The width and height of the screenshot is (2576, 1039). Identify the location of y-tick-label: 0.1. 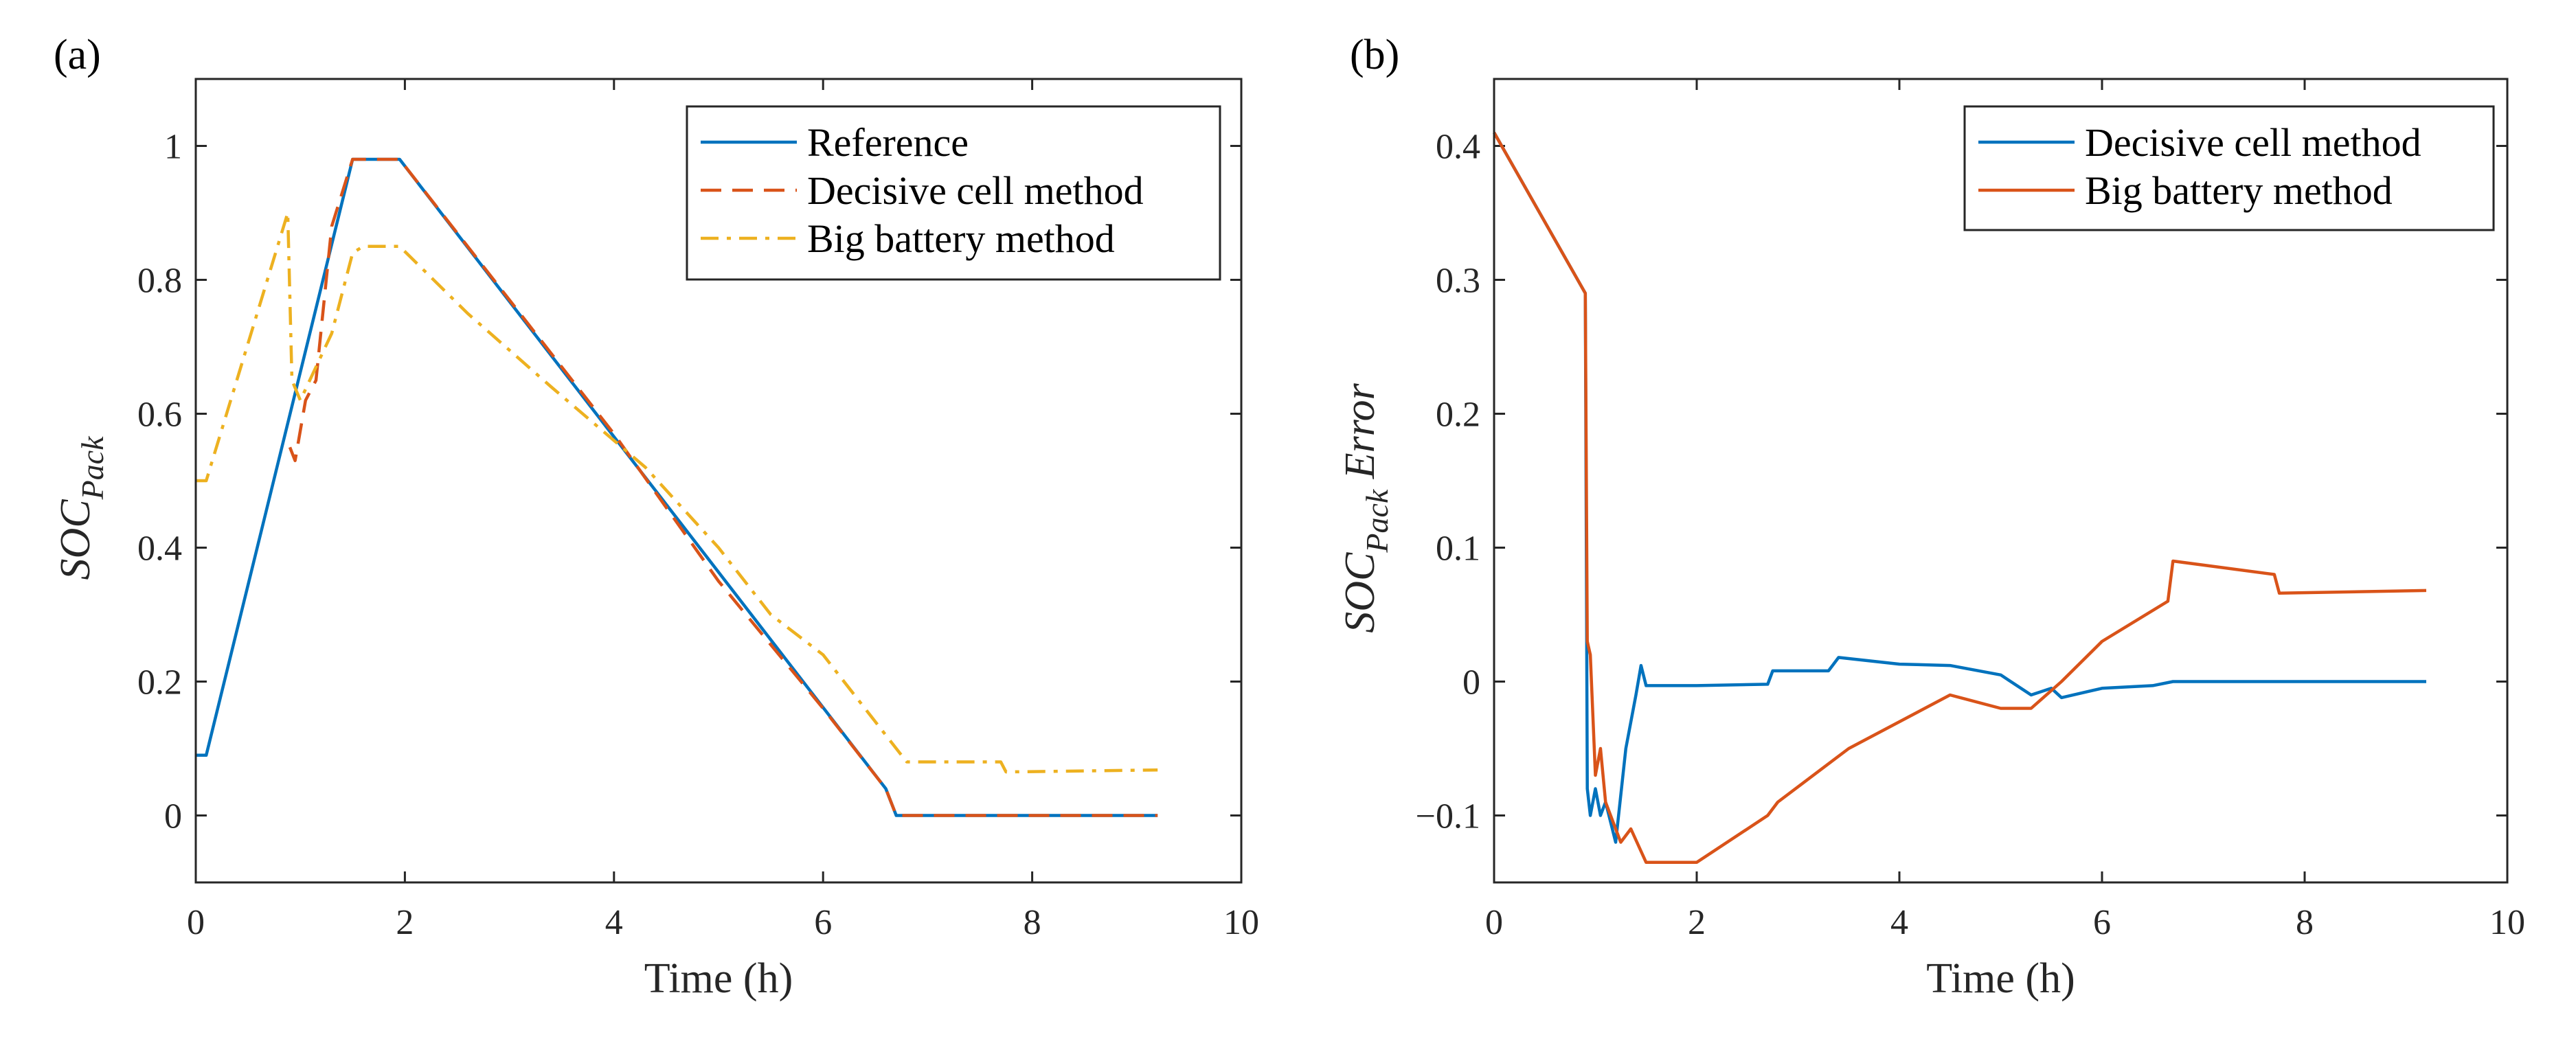
(1458, 549).